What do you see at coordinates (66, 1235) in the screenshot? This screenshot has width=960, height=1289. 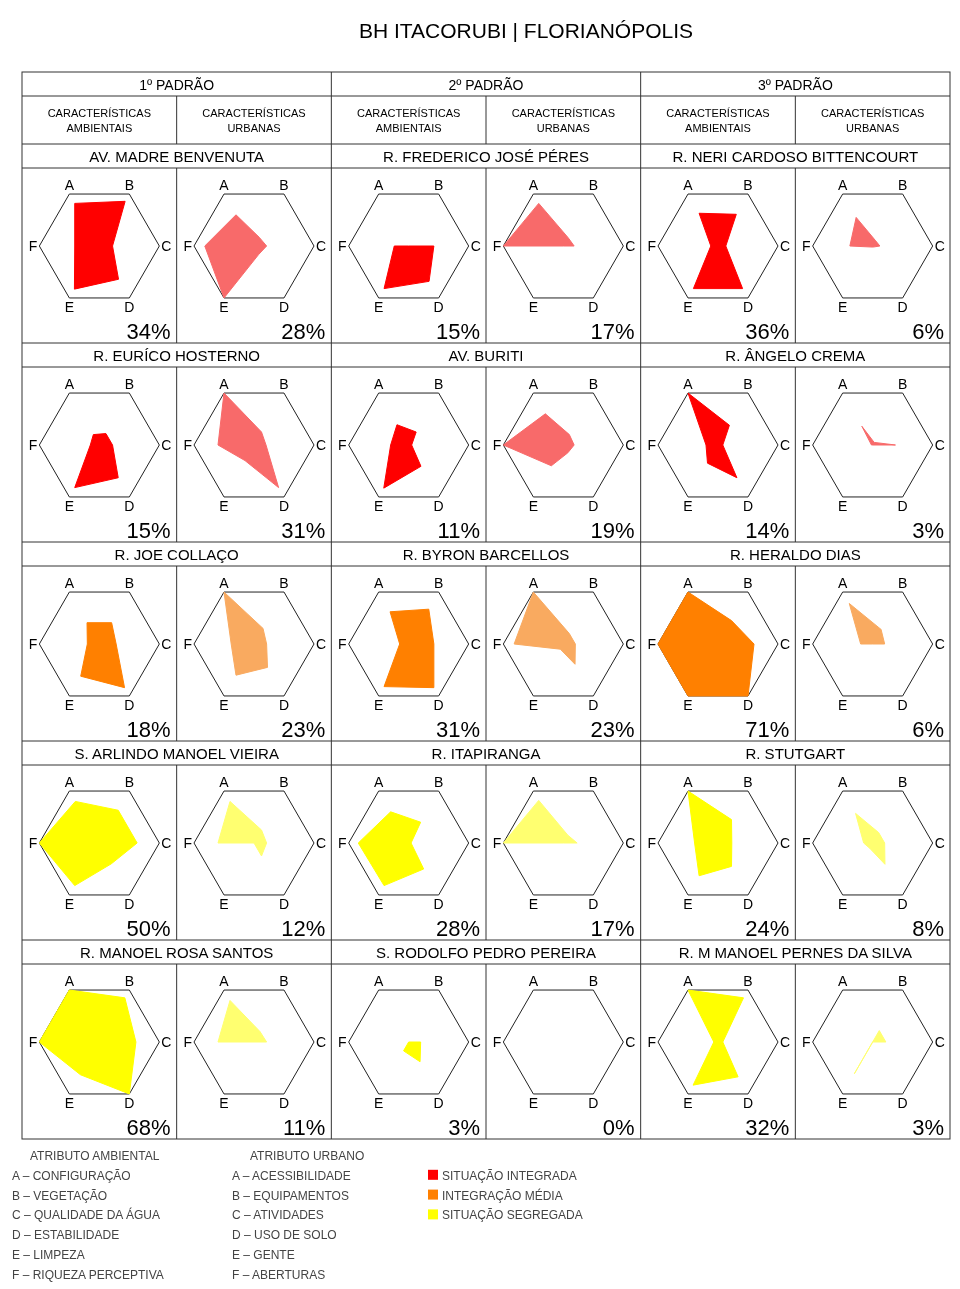 I see `text: D – ESTABILIDADE` at bounding box center [66, 1235].